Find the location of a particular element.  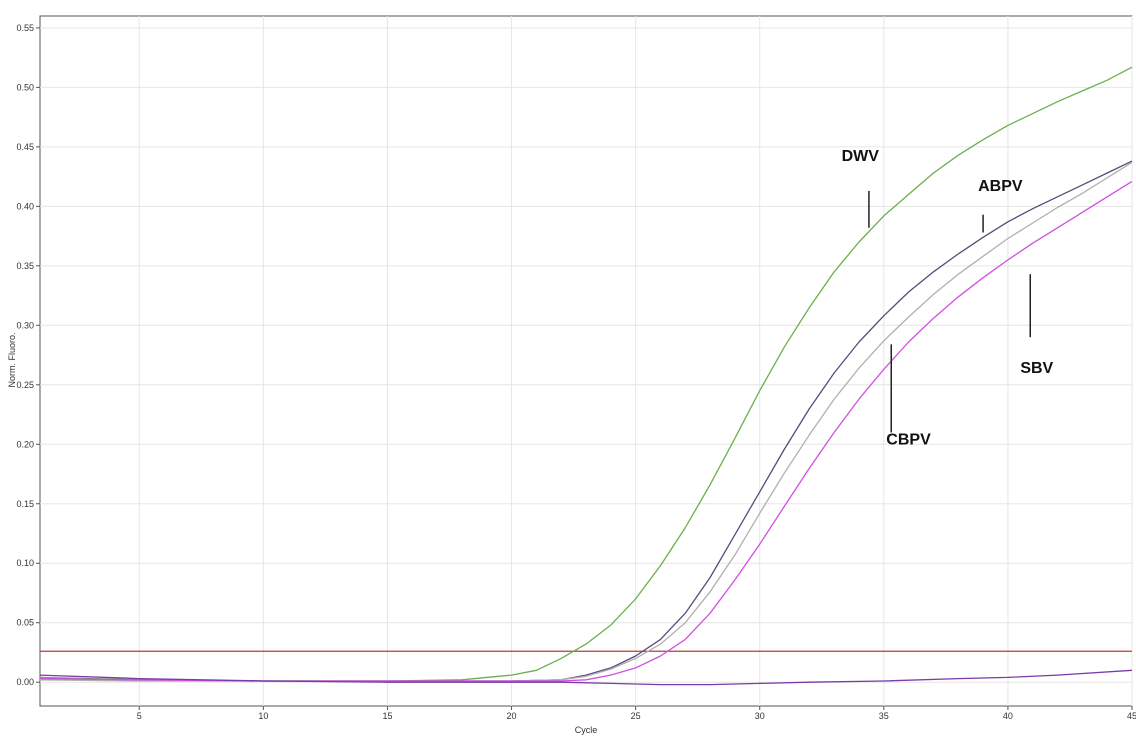

y-tick-label: 0.10 is located at coordinates (25, 563).